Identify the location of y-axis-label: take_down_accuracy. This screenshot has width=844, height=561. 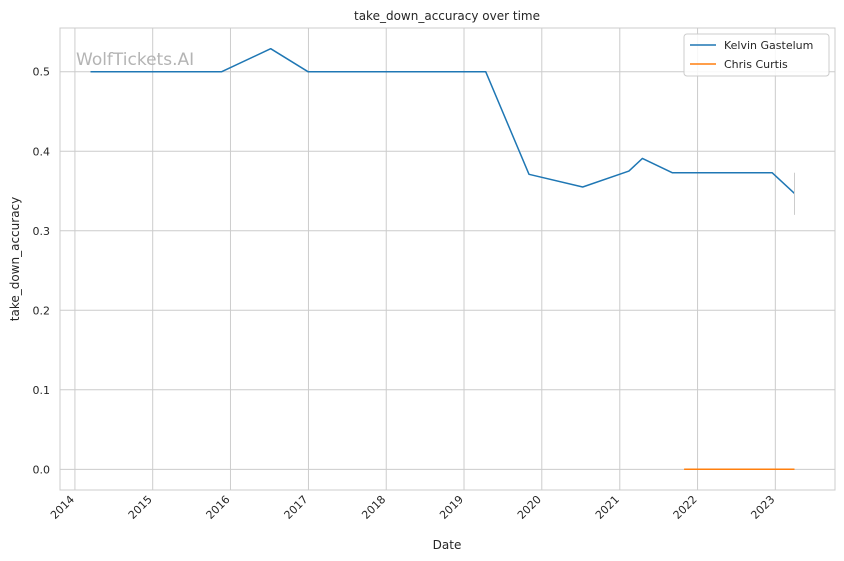
(15, 259).